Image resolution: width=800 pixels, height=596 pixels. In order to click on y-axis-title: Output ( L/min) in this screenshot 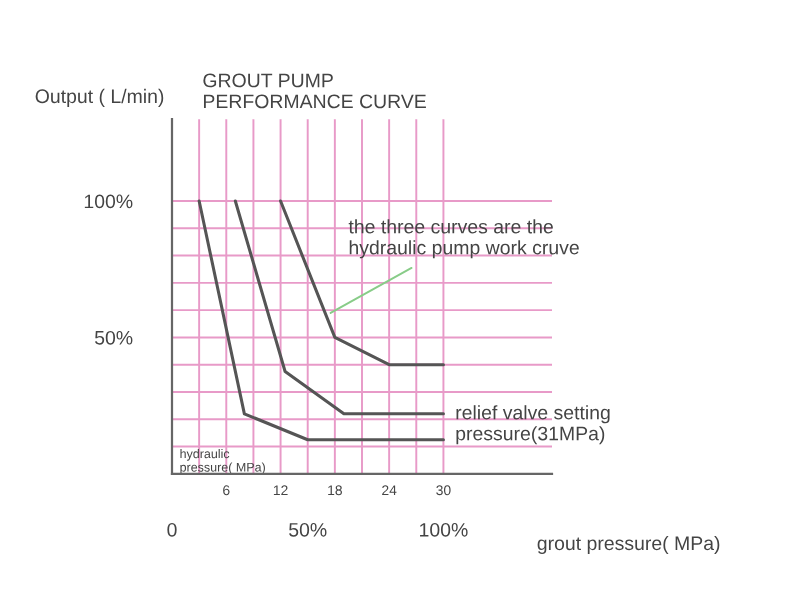, I will do `click(99, 97)`.